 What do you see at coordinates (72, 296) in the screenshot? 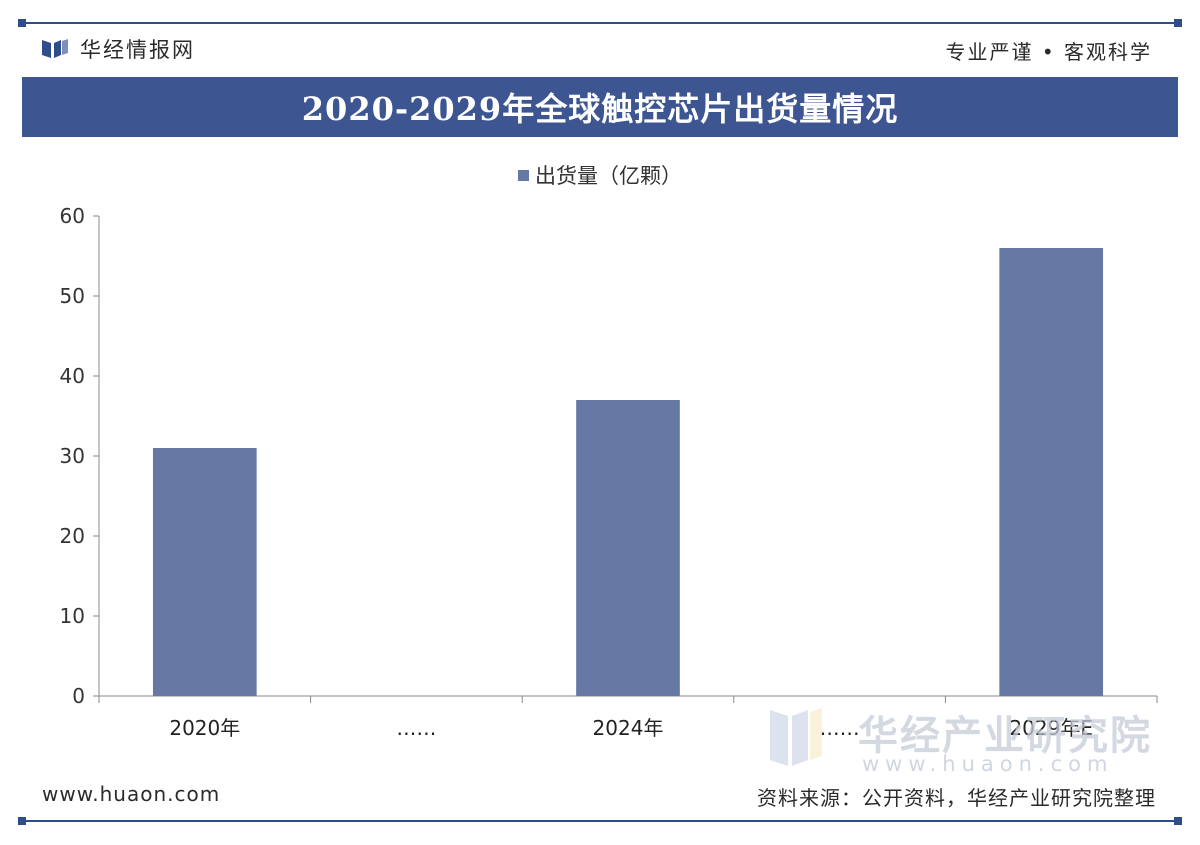
I see `y-tick-label: 50` at bounding box center [72, 296].